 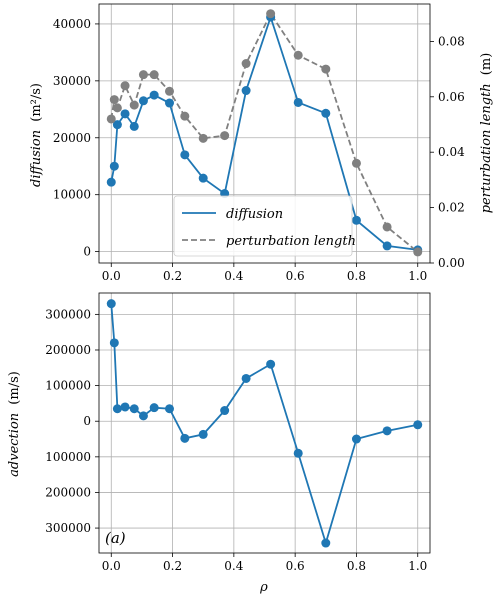 What do you see at coordinates (295, 566) in the screenshot?
I see `bottom-x-tick-label: 0.6` at bounding box center [295, 566].